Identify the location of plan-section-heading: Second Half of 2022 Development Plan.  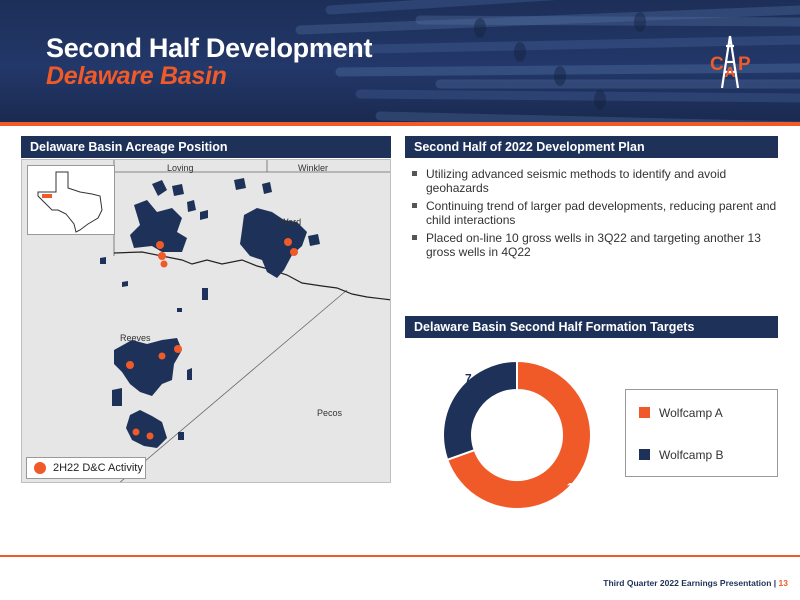
(591, 147).